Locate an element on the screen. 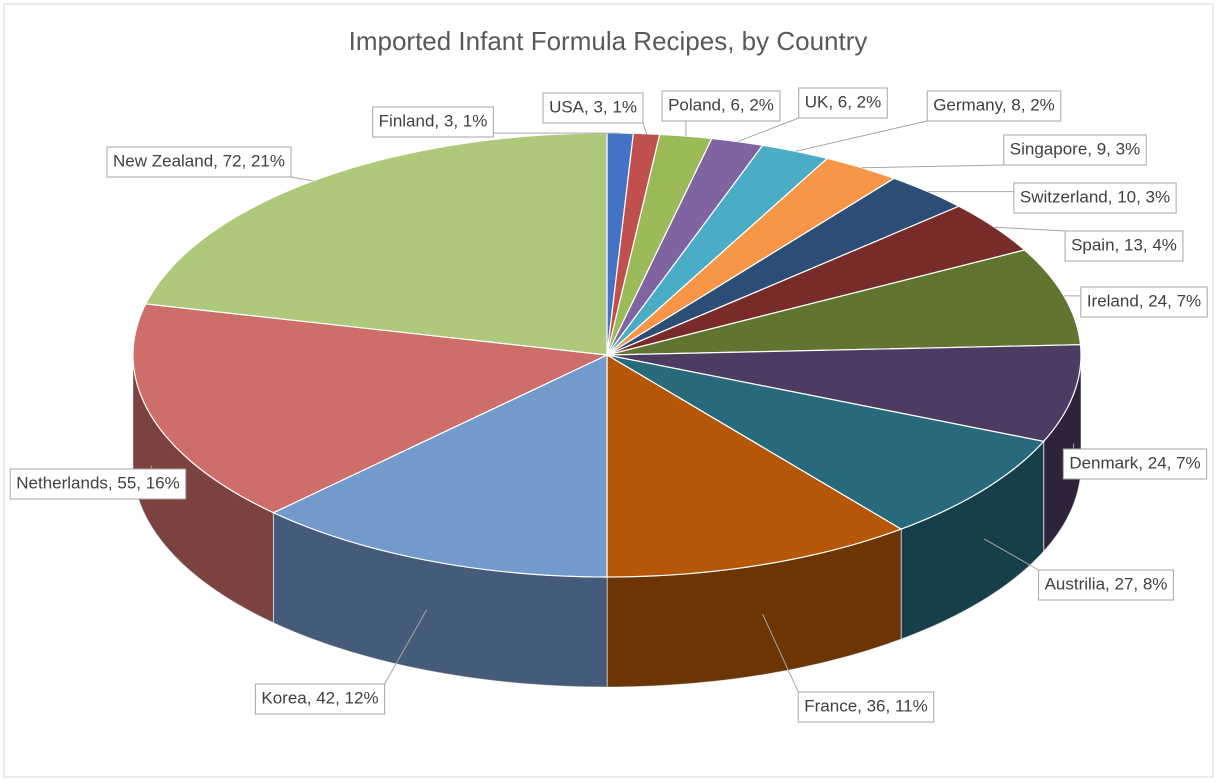 The width and height of the screenshot is (1218, 782). data-label: Singapore, 9, 3% is located at coordinates (1075, 148).